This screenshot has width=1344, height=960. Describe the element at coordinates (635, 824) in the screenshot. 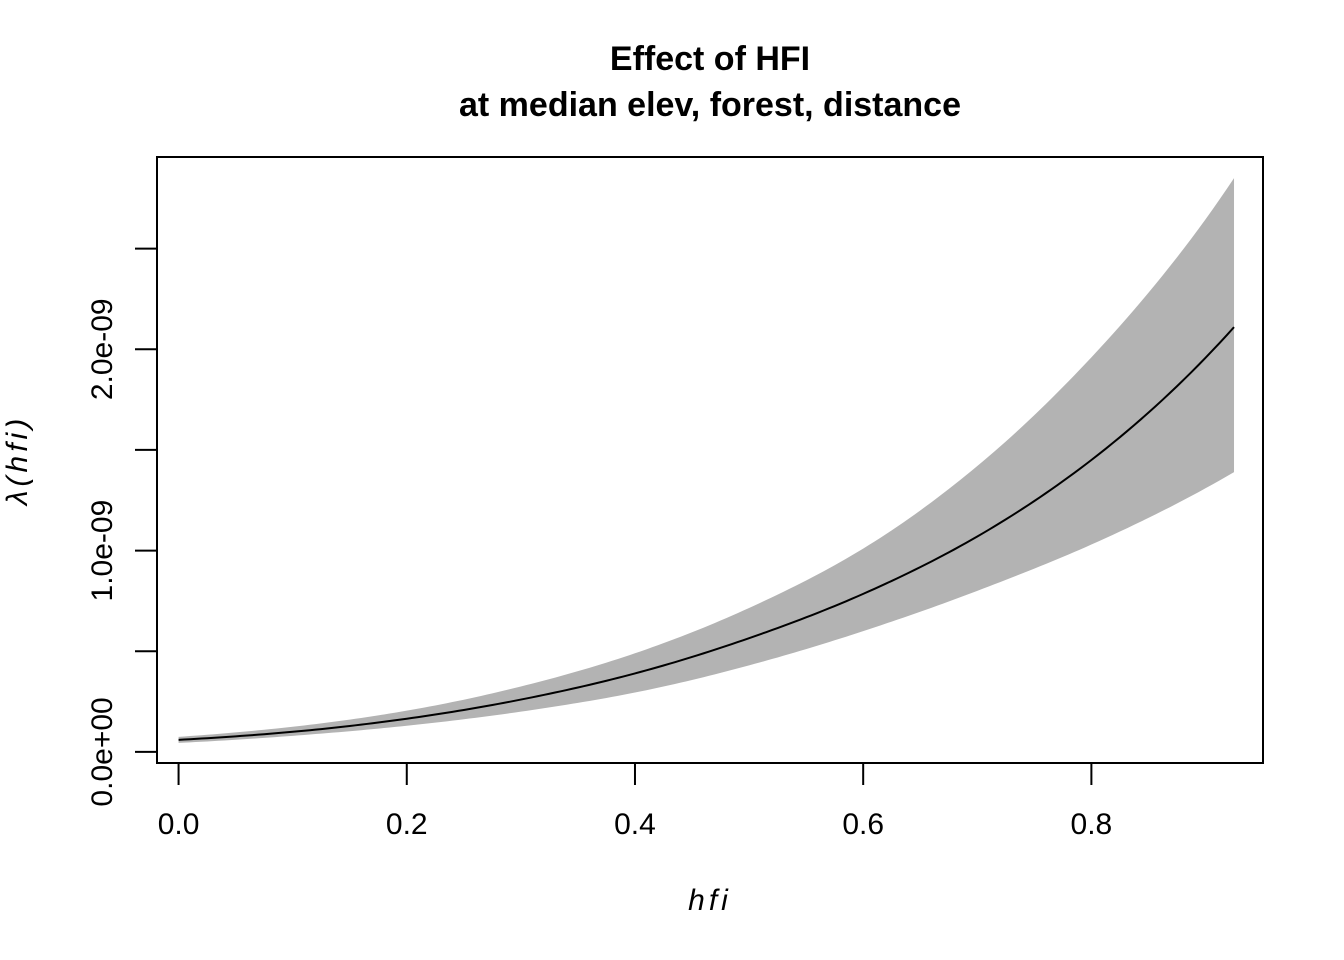

I see `x-tick-label: 0.4` at that location.